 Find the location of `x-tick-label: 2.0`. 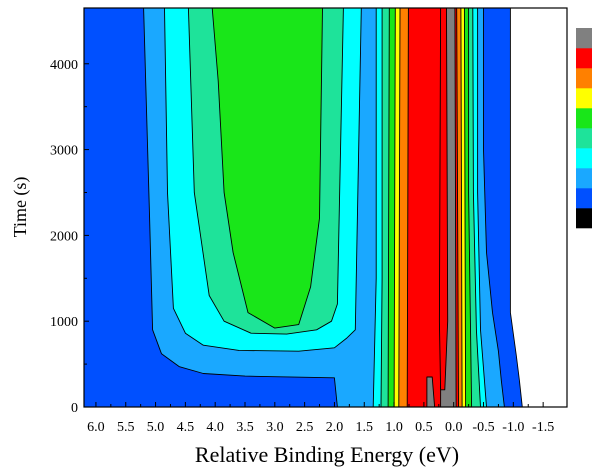

x-tick-label: 2.0 is located at coordinates (335, 427).